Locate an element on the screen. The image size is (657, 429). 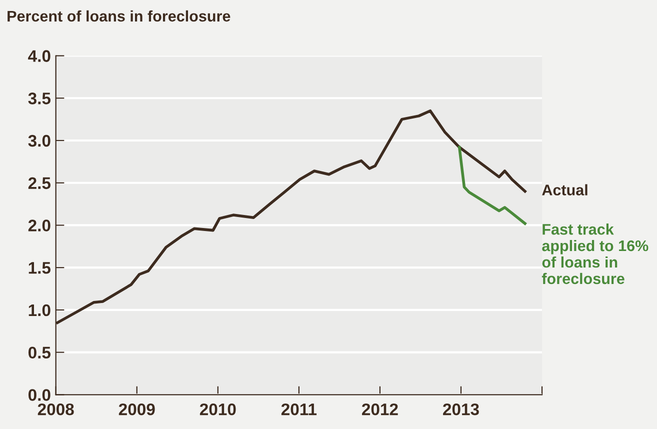
x-tick-label: 2010 is located at coordinates (218, 409).